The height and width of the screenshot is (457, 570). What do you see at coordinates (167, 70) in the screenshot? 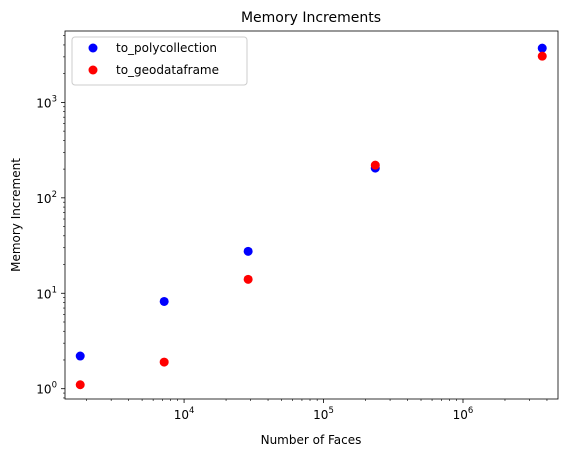
I see `legend-label: to_geodataframe` at bounding box center [167, 70].